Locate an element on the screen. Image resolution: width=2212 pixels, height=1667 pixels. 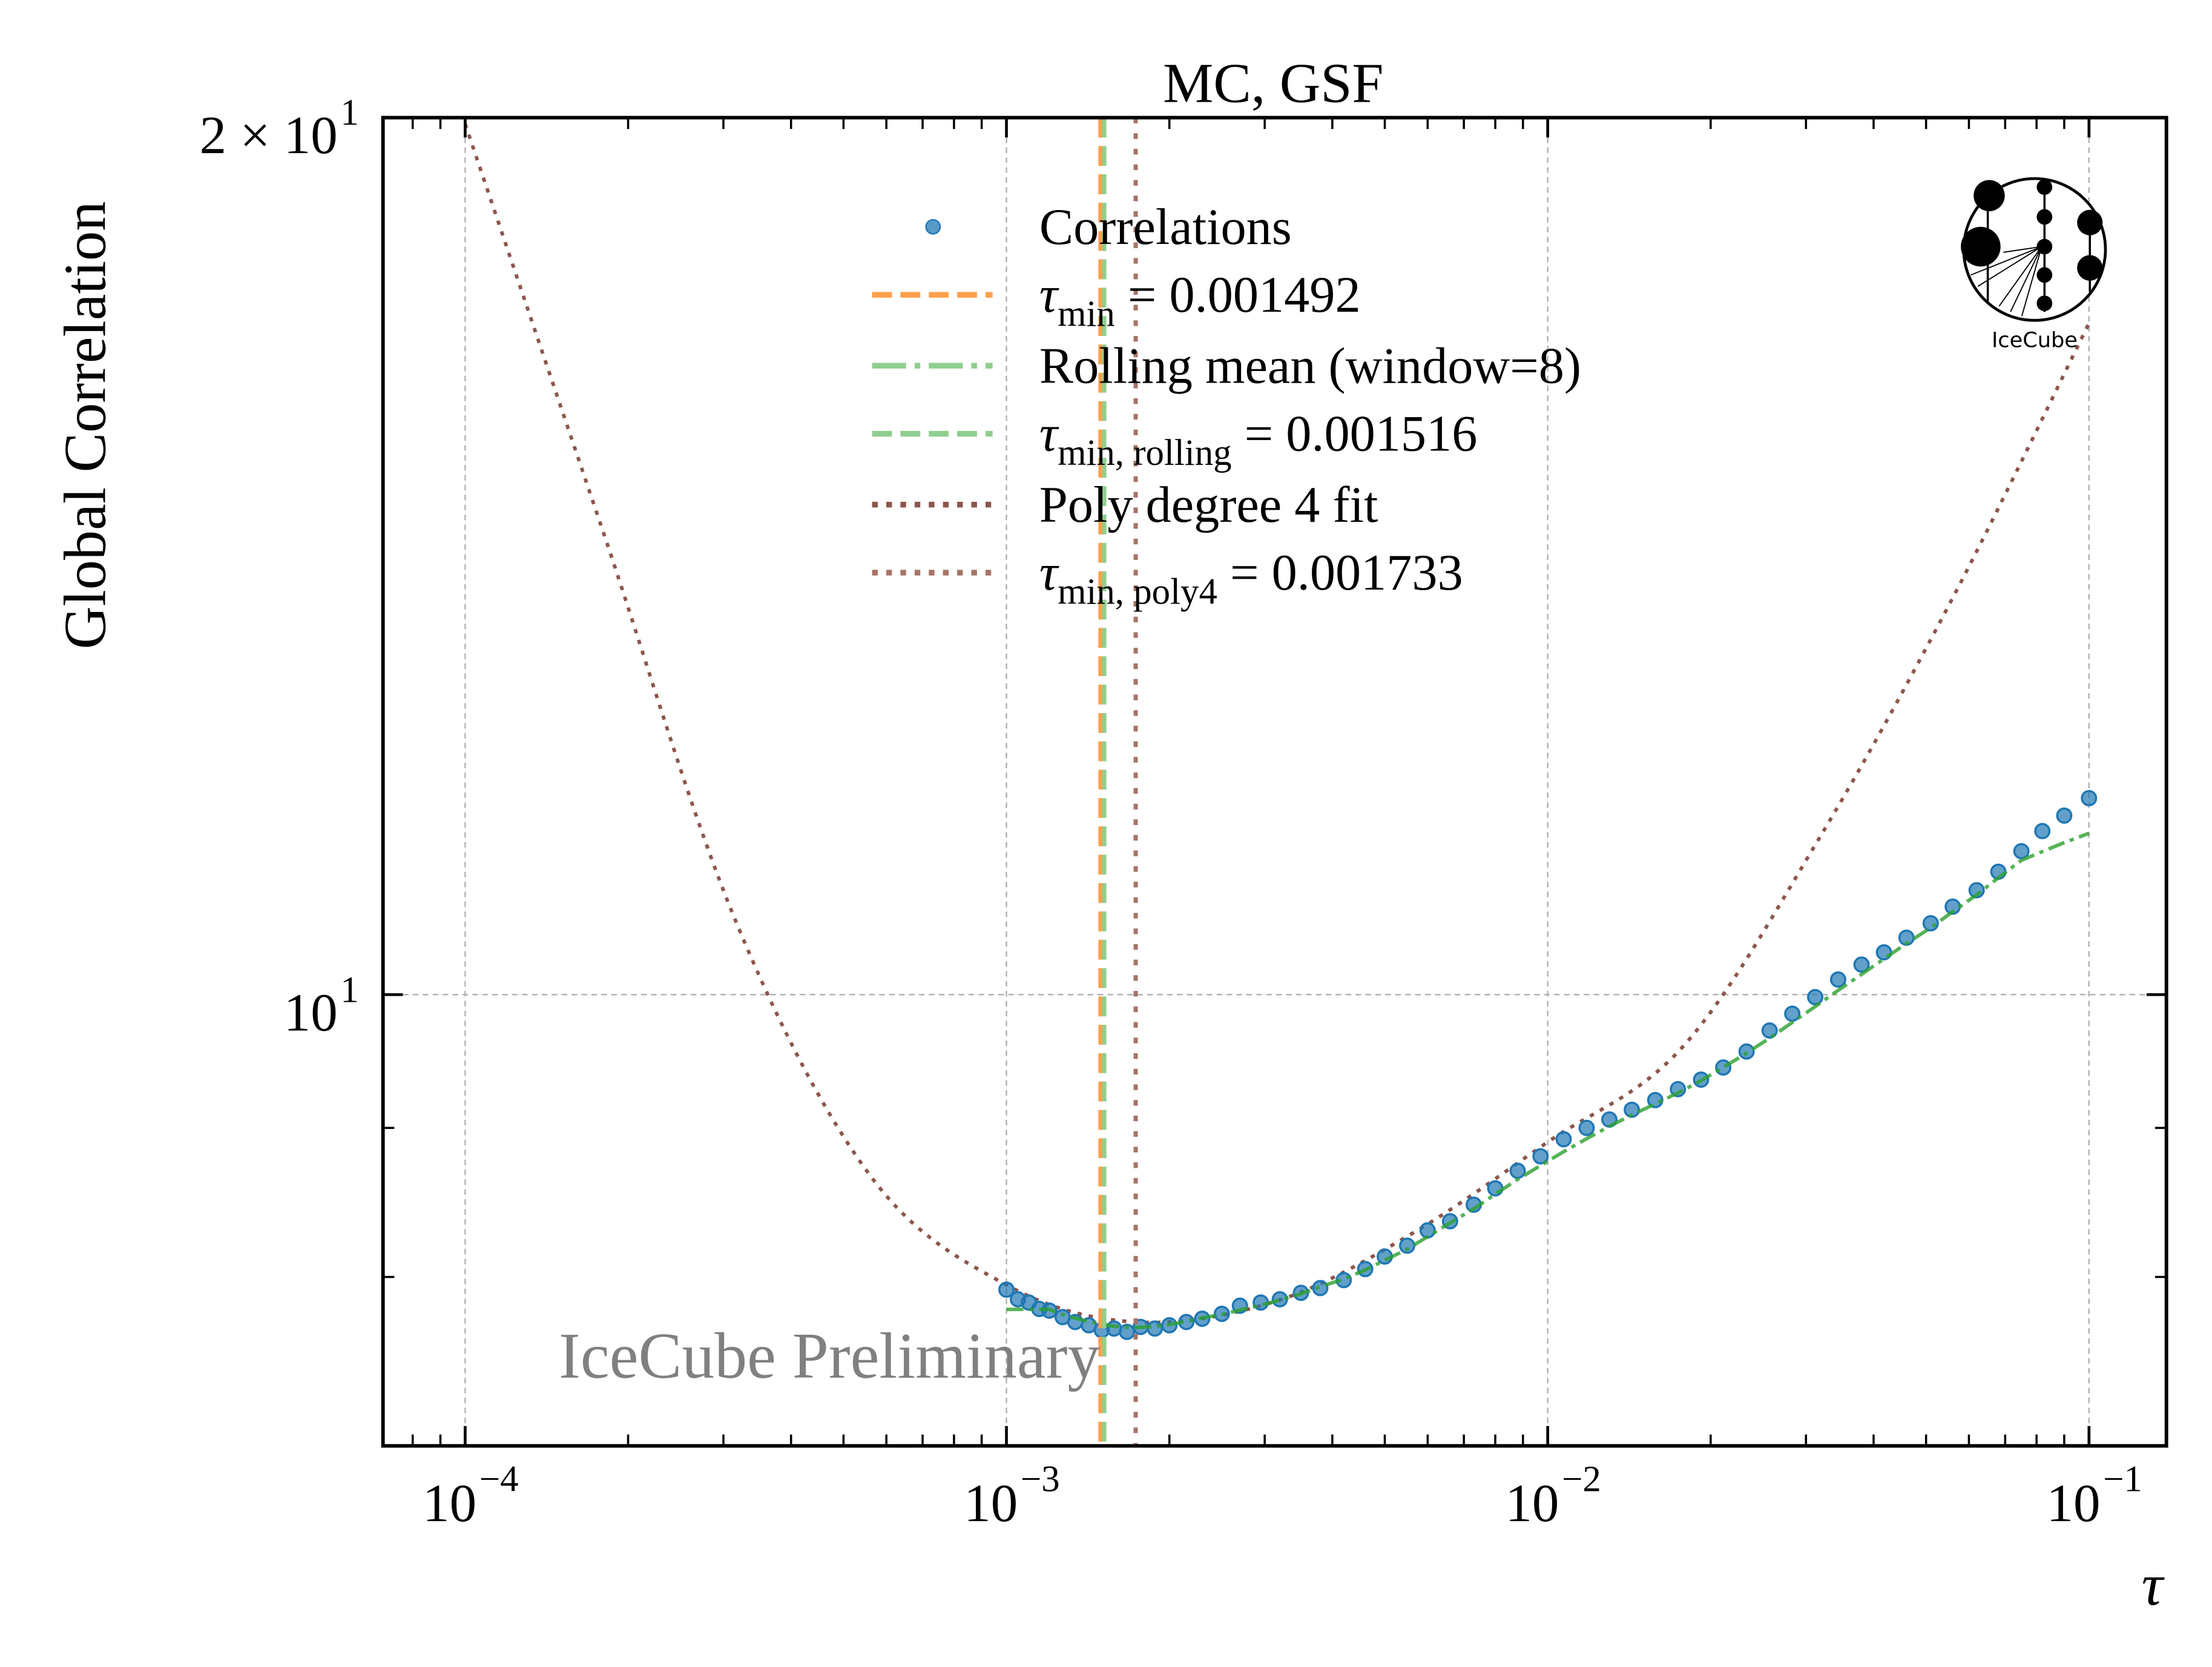
x-tick-label: 10 −3 is located at coordinates (1011, 1496).